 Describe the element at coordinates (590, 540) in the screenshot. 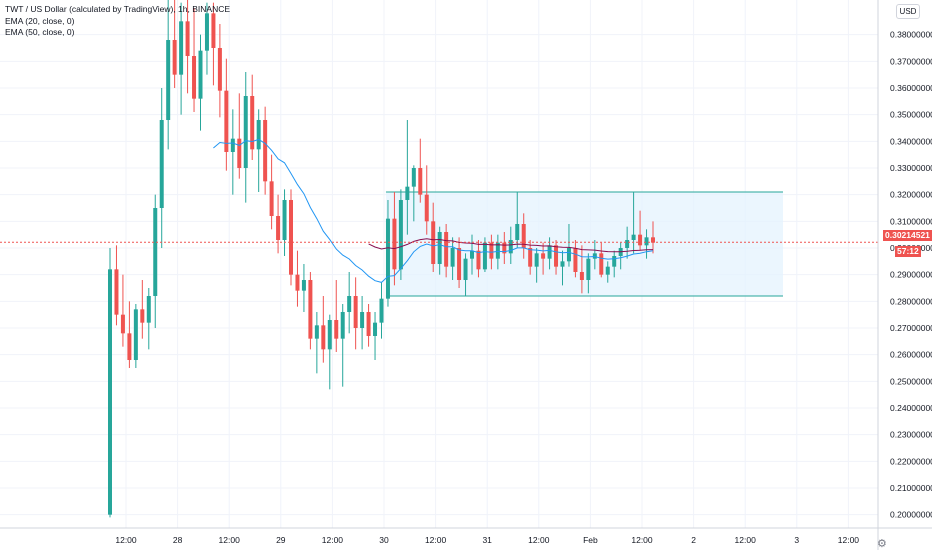

I see `x-tick-label: Feb` at that location.